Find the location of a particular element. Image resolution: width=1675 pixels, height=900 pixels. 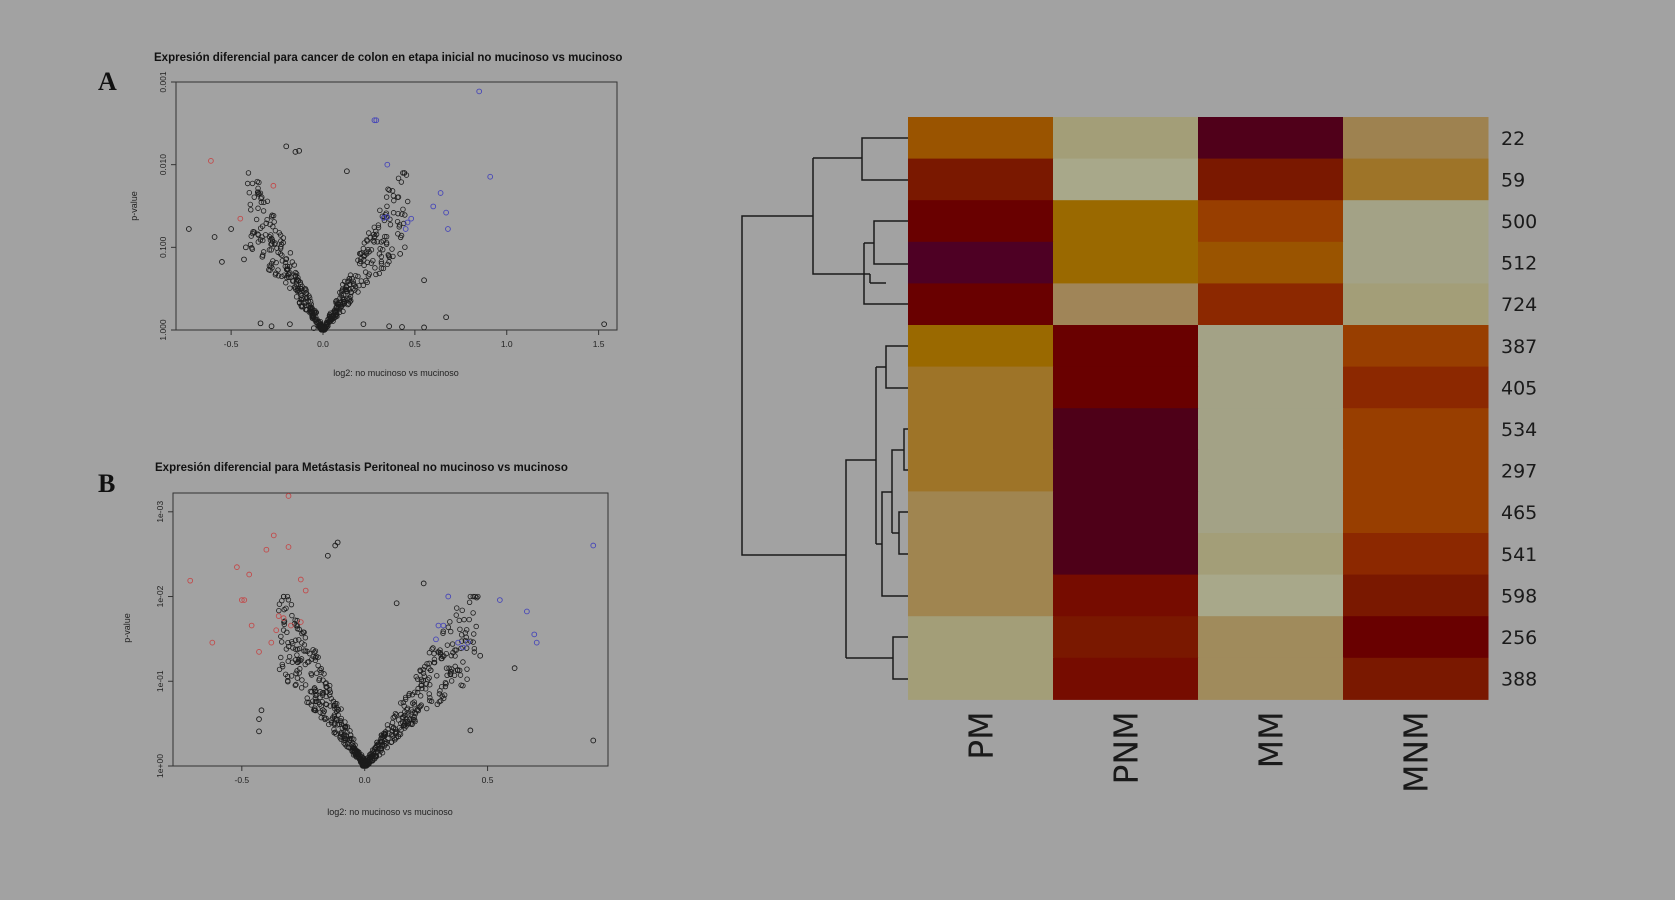

row-label: 598 is located at coordinates (1519, 596).